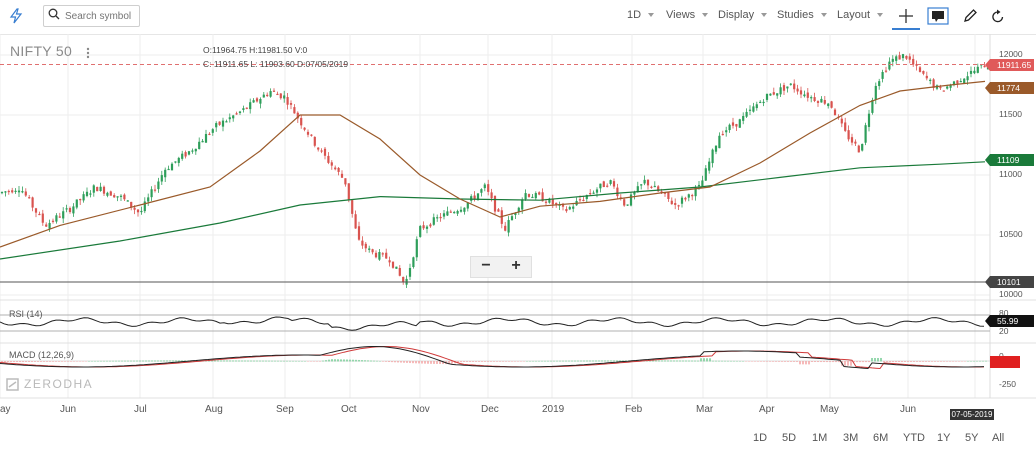  I want to click on month-label: Jul, so click(140, 409).